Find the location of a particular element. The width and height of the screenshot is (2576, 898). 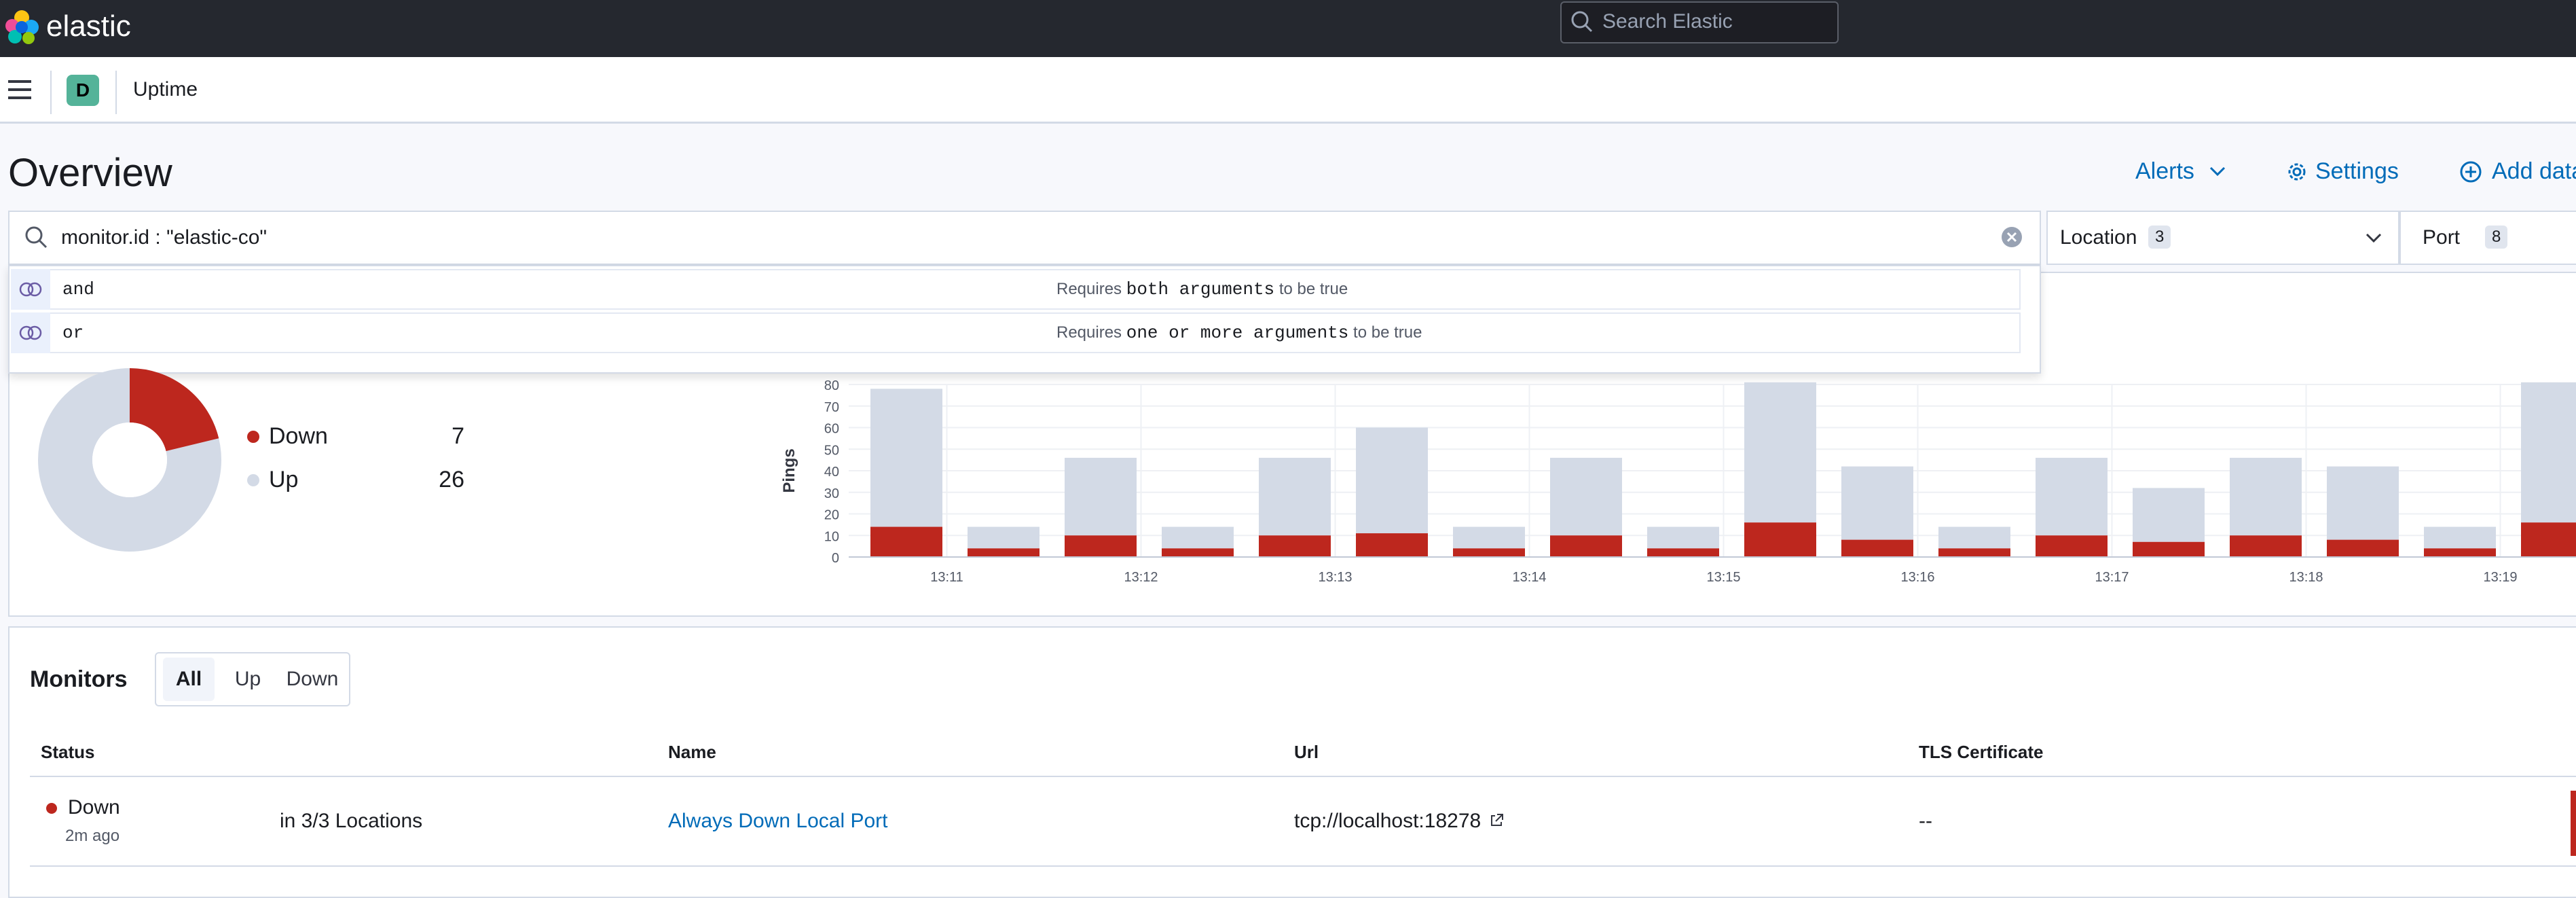

suggestion-icon-bg is located at coordinates (30, 289).